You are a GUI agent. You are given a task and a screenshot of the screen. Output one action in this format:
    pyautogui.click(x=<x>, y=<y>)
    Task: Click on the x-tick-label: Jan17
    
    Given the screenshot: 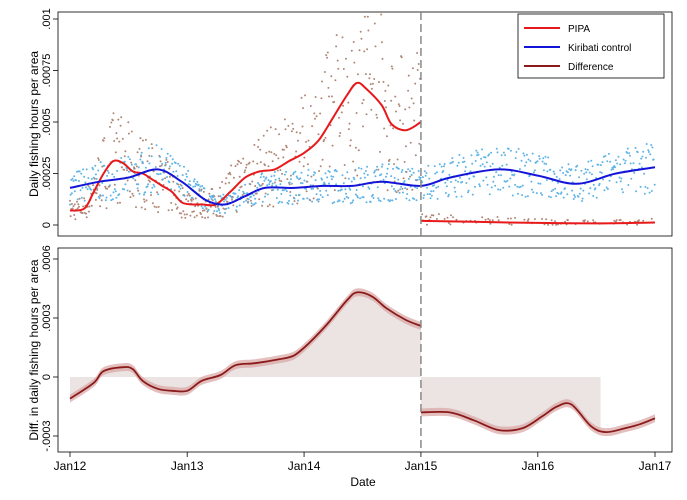 What is the action you would take?
    pyautogui.click(x=655, y=466)
    